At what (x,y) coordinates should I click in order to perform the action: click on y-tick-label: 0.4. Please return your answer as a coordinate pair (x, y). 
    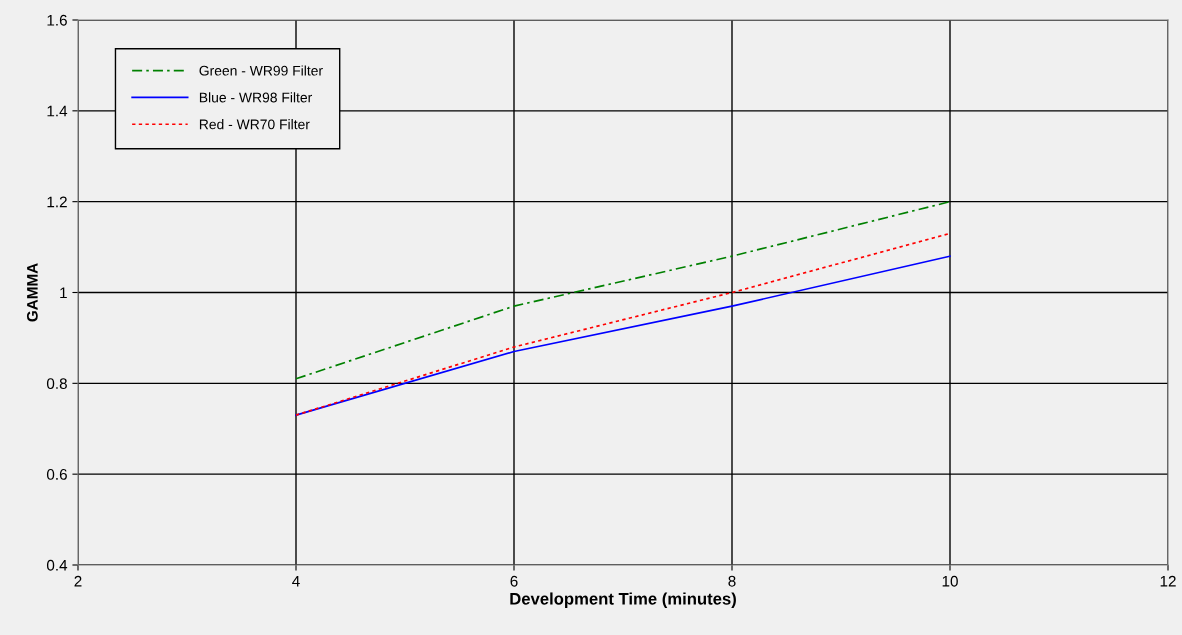
    Looking at the image, I should click on (57, 565).